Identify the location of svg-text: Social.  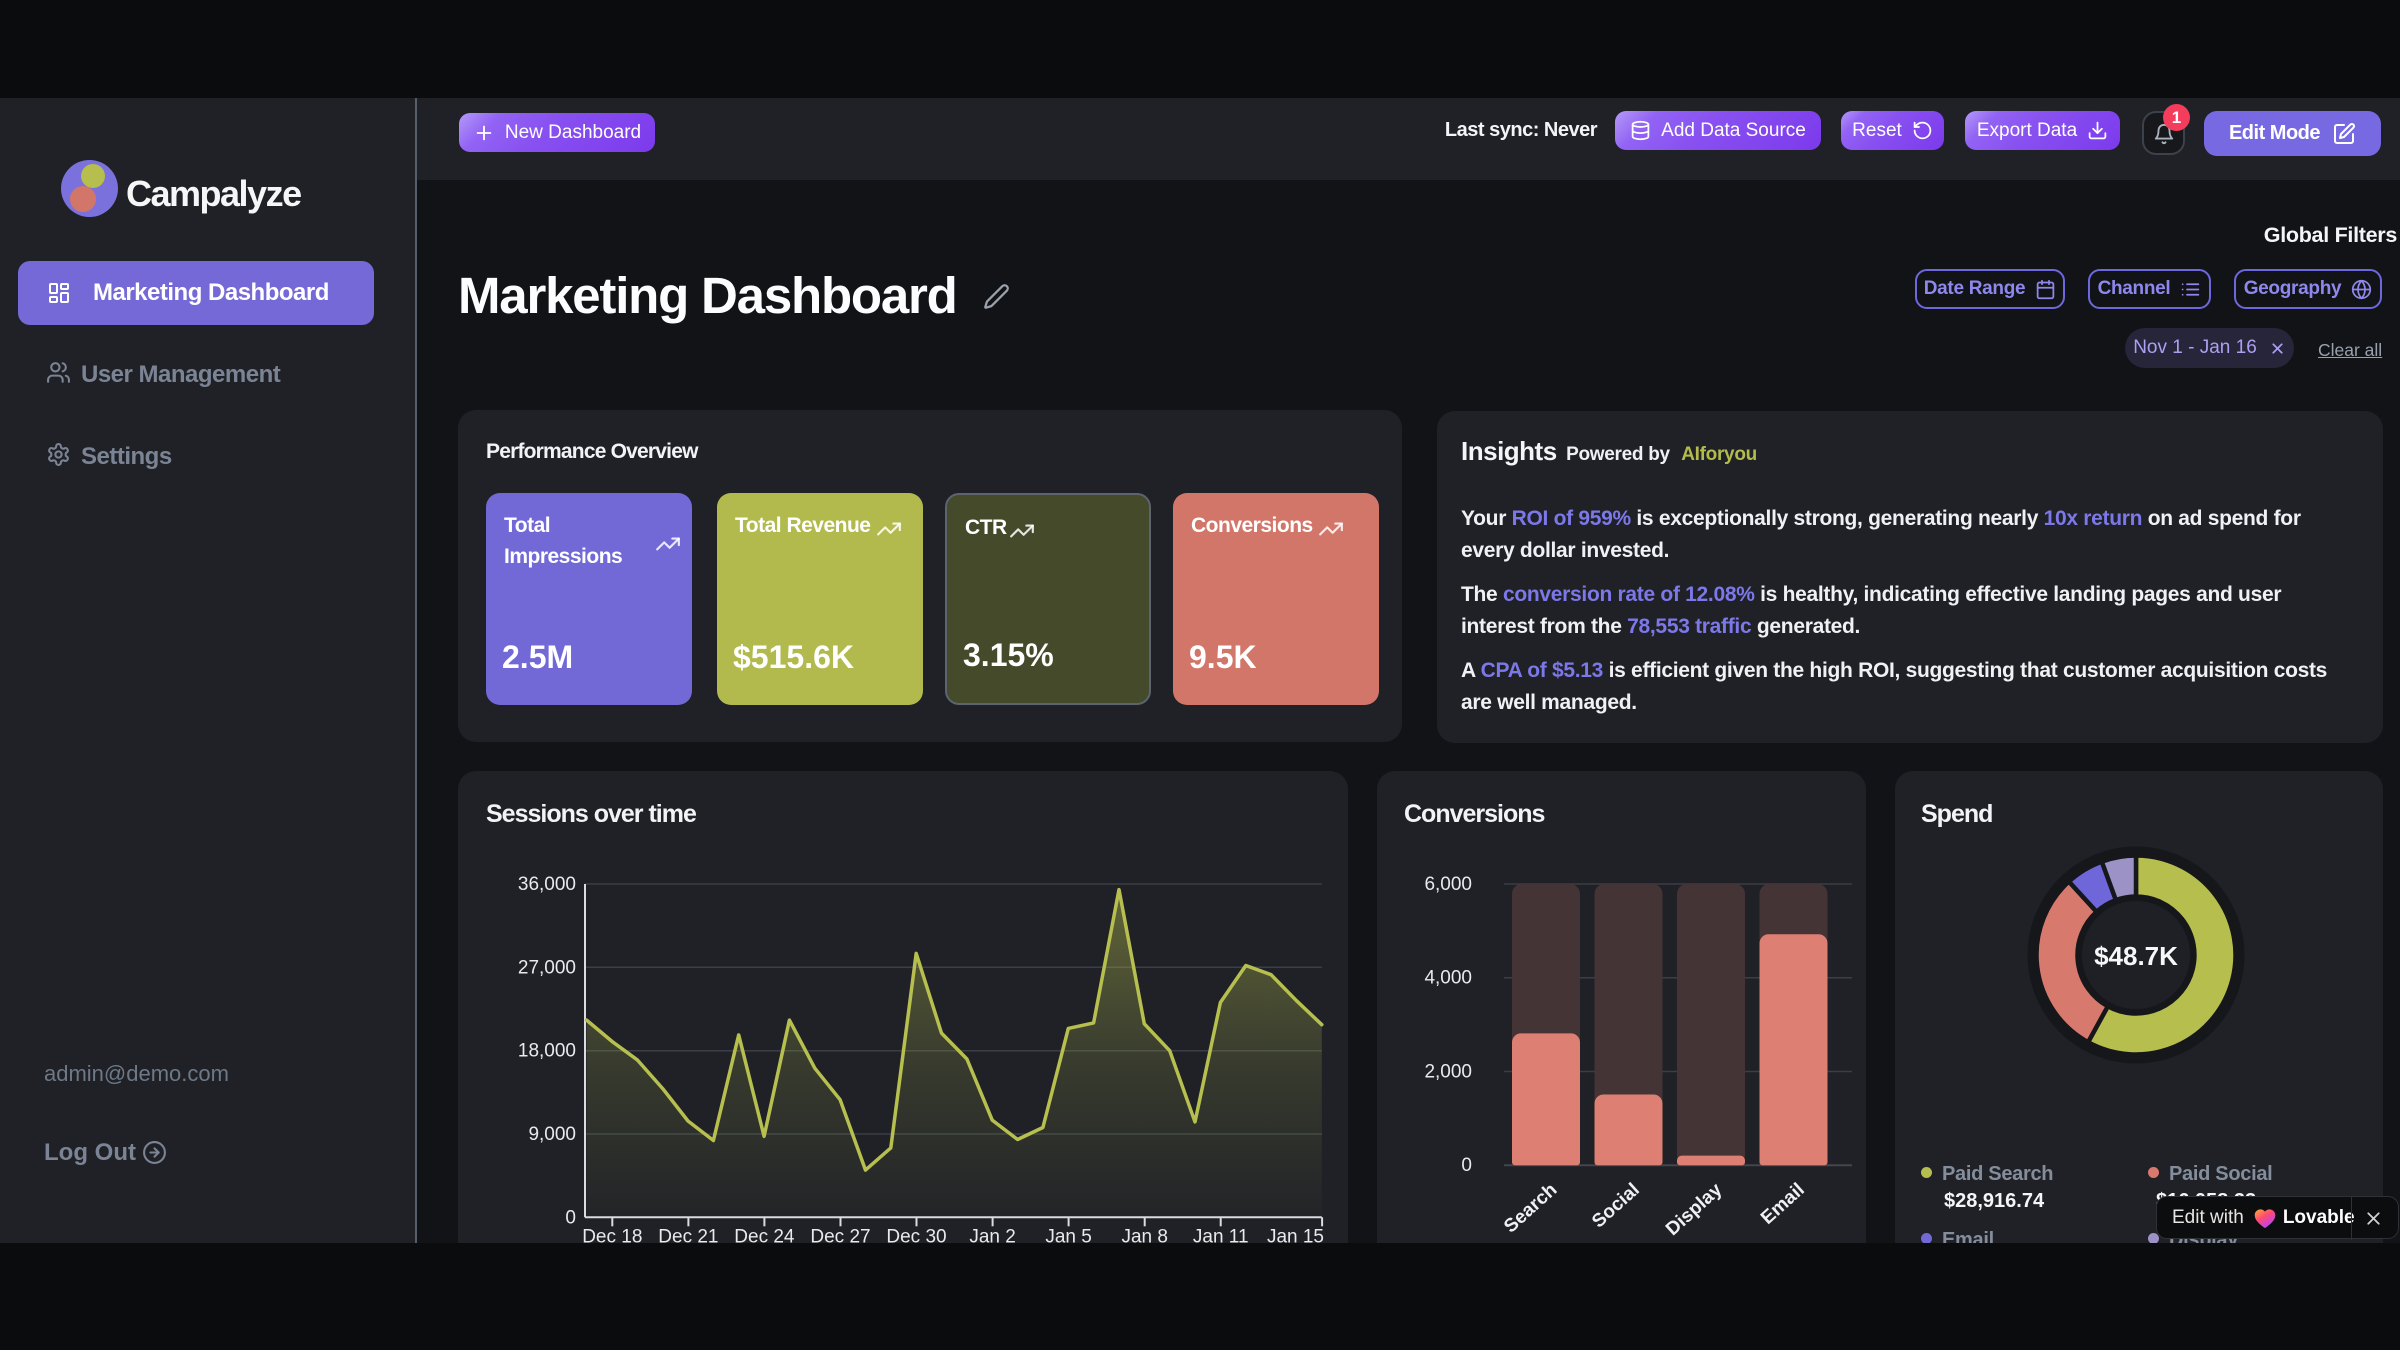
(1616, 1205).